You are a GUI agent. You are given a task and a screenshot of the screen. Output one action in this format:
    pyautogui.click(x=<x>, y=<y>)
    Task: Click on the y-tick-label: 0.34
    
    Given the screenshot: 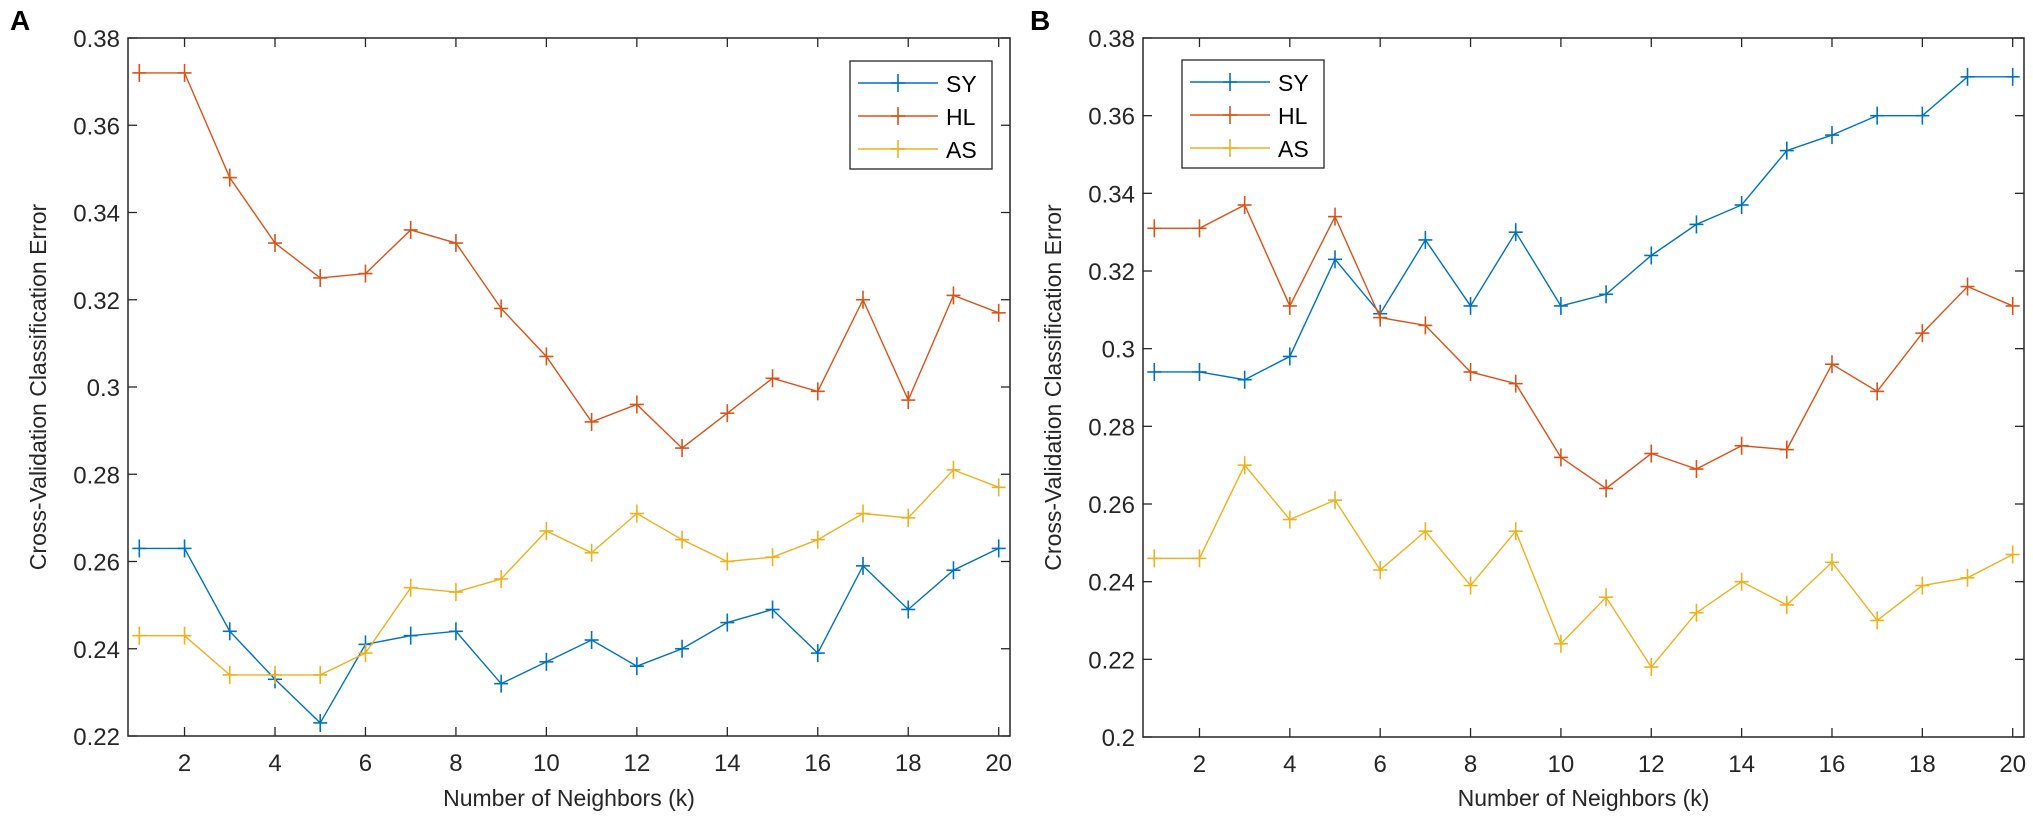 What is the action you would take?
    pyautogui.click(x=96, y=214)
    